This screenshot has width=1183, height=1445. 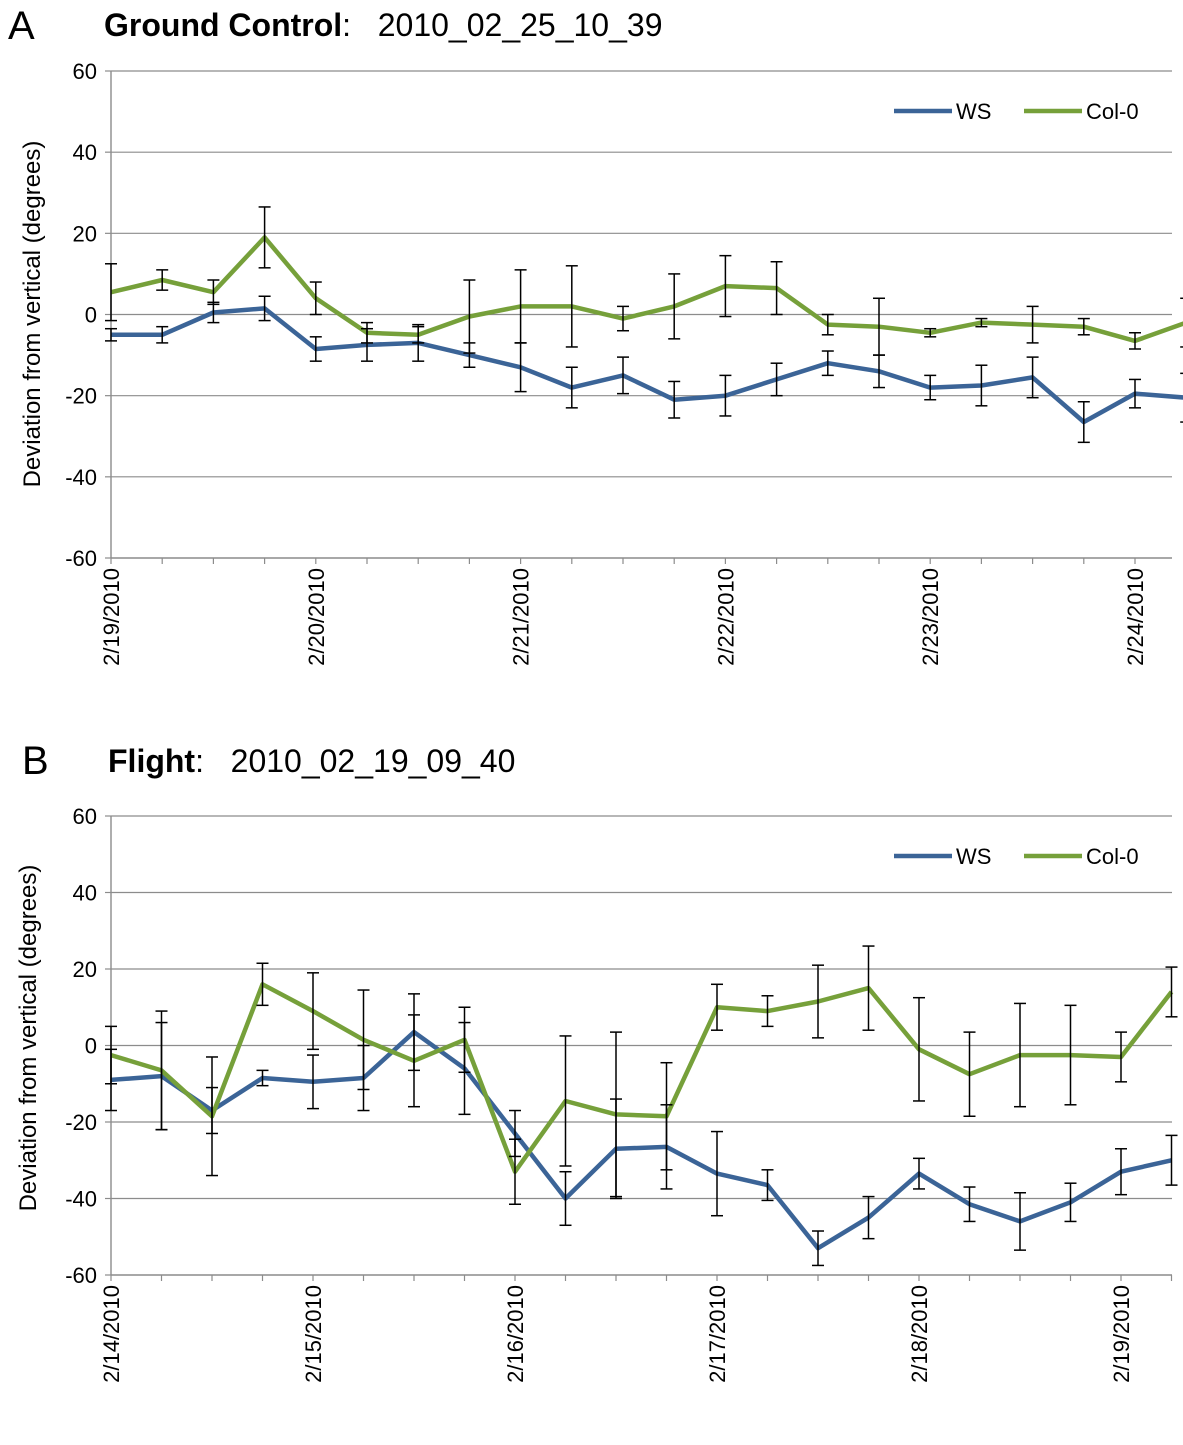 What do you see at coordinates (111, 1334) in the screenshot?
I see `x-tick-label: 2/14/2010` at bounding box center [111, 1334].